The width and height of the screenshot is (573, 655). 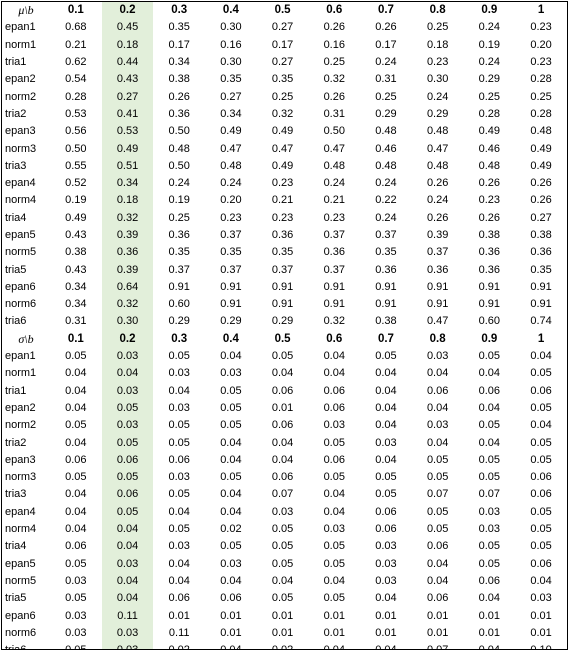 What do you see at coordinates (16, 442) in the screenshot?
I see `sd-row-label: tria2` at bounding box center [16, 442].